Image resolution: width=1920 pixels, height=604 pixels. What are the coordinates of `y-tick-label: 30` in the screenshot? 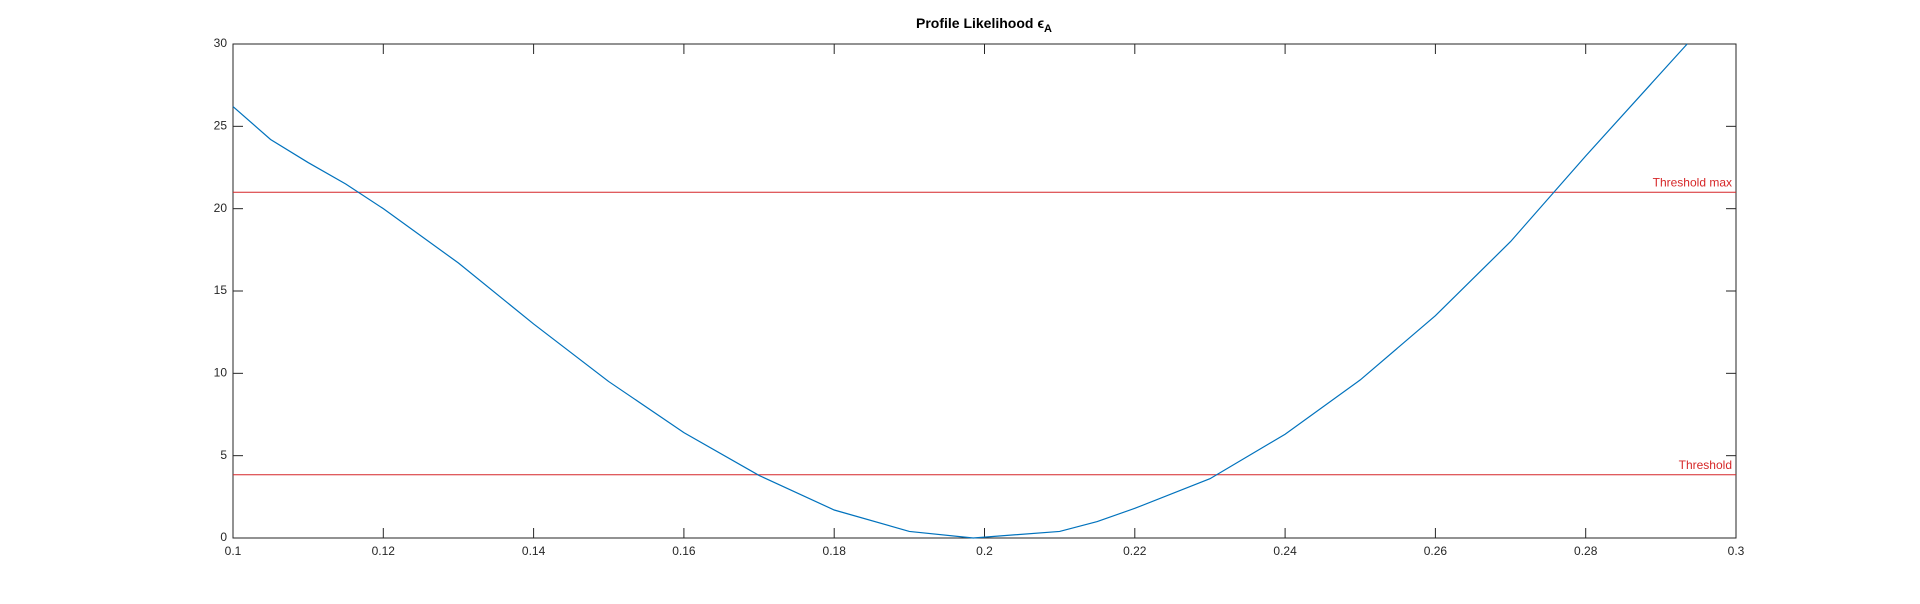 It's located at (221, 43).